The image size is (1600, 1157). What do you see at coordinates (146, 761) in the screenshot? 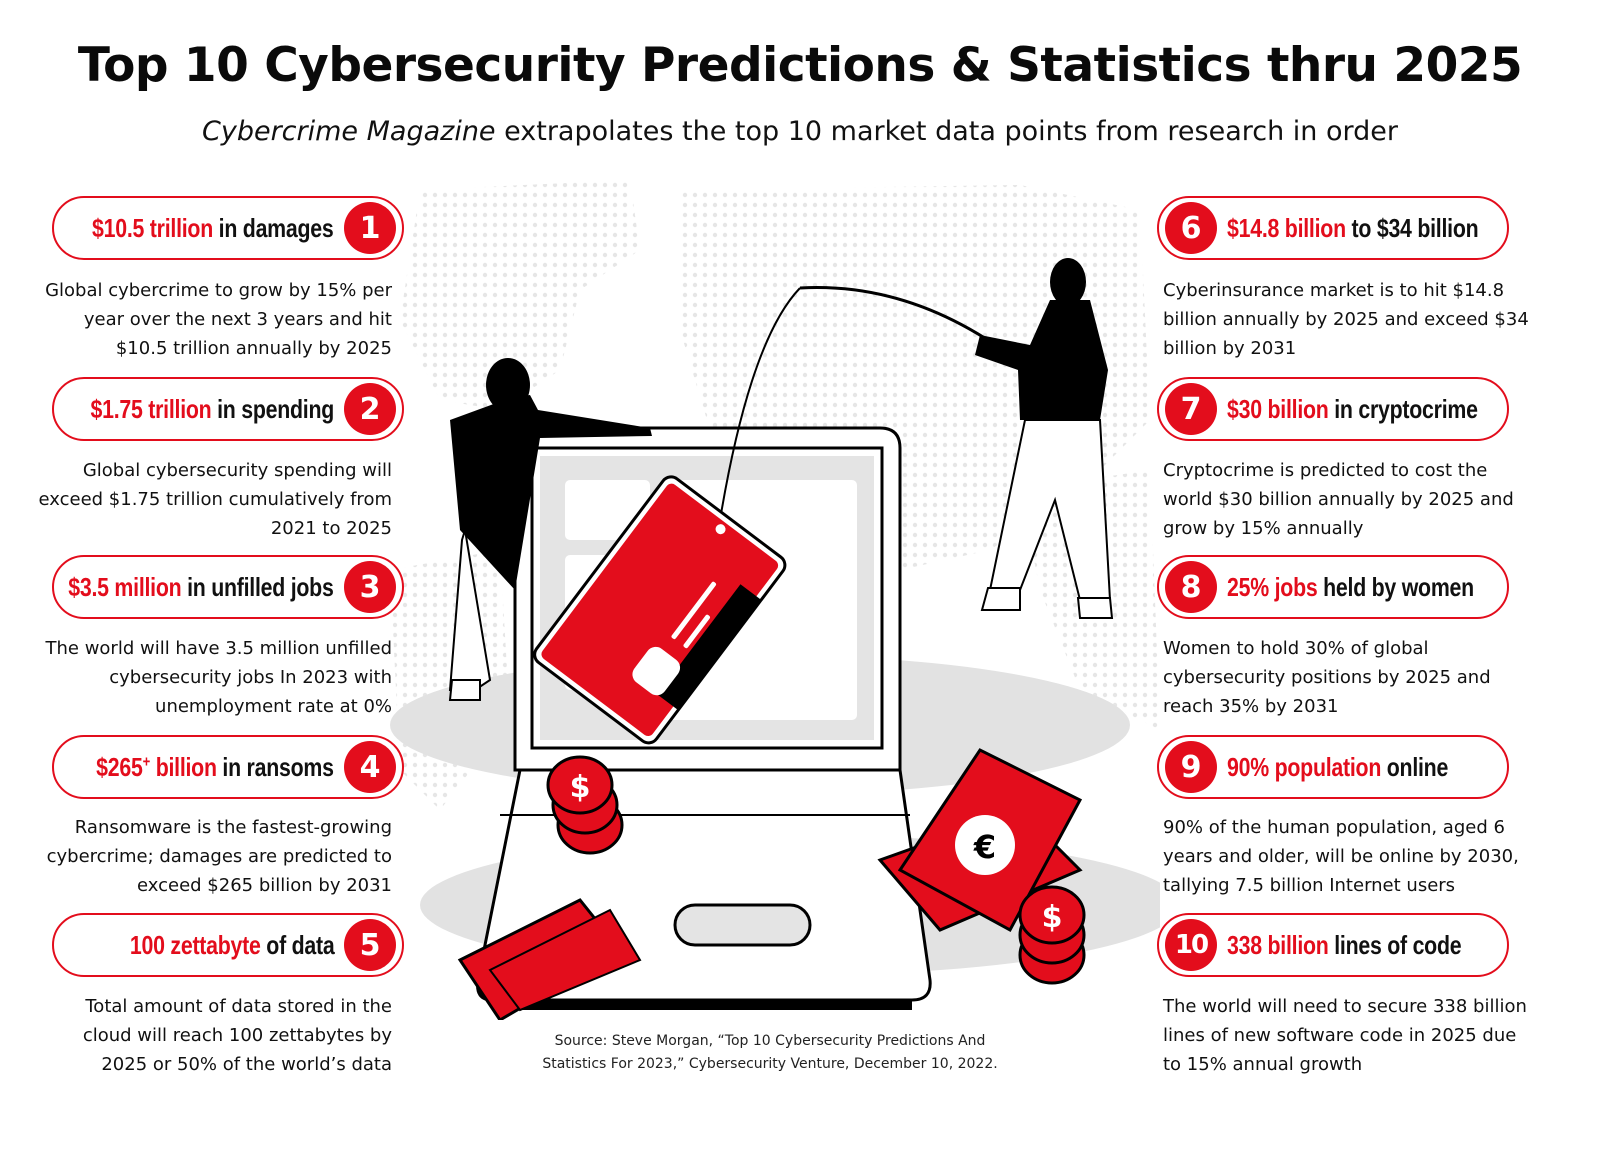
I see `stat-highlight-sup: +` at bounding box center [146, 761].